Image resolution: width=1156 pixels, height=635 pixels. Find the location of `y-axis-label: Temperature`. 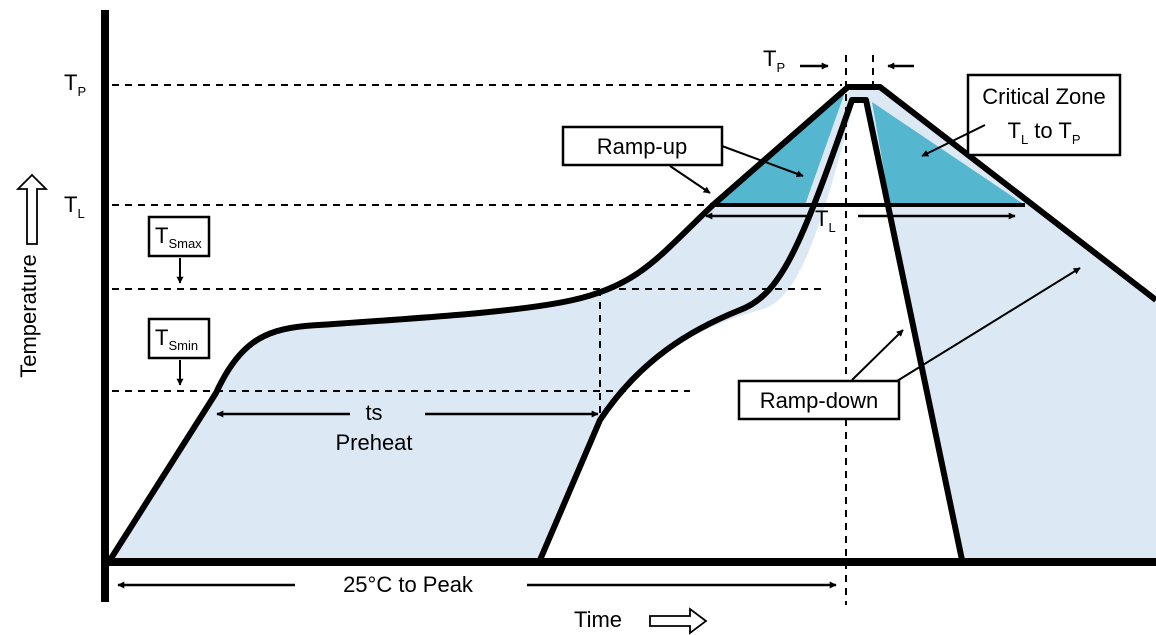

y-axis-label: Temperature is located at coordinates (28, 316).